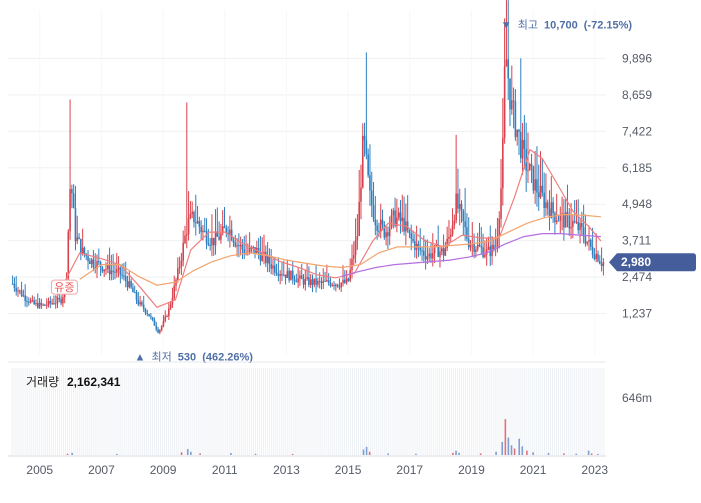 This screenshot has width=701, height=503. I want to click on low-value: 530, so click(187, 357).